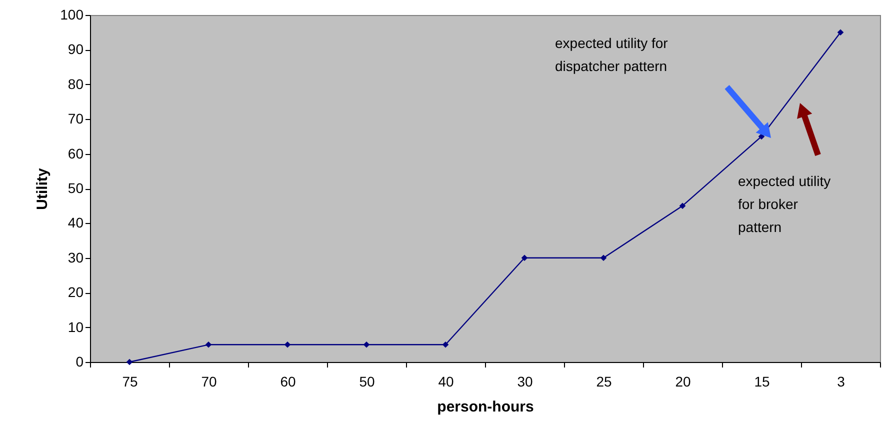  I want to click on x-tick-label: 50, so click(367, 382).